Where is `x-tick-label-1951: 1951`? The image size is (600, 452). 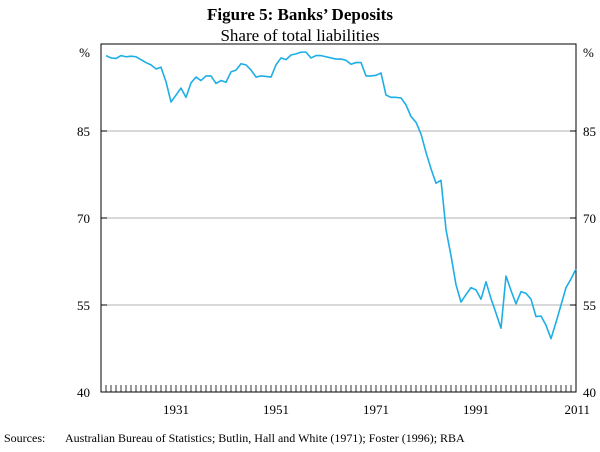 x-tick-label-1951: 1951 is located at coordinates (276, 409).